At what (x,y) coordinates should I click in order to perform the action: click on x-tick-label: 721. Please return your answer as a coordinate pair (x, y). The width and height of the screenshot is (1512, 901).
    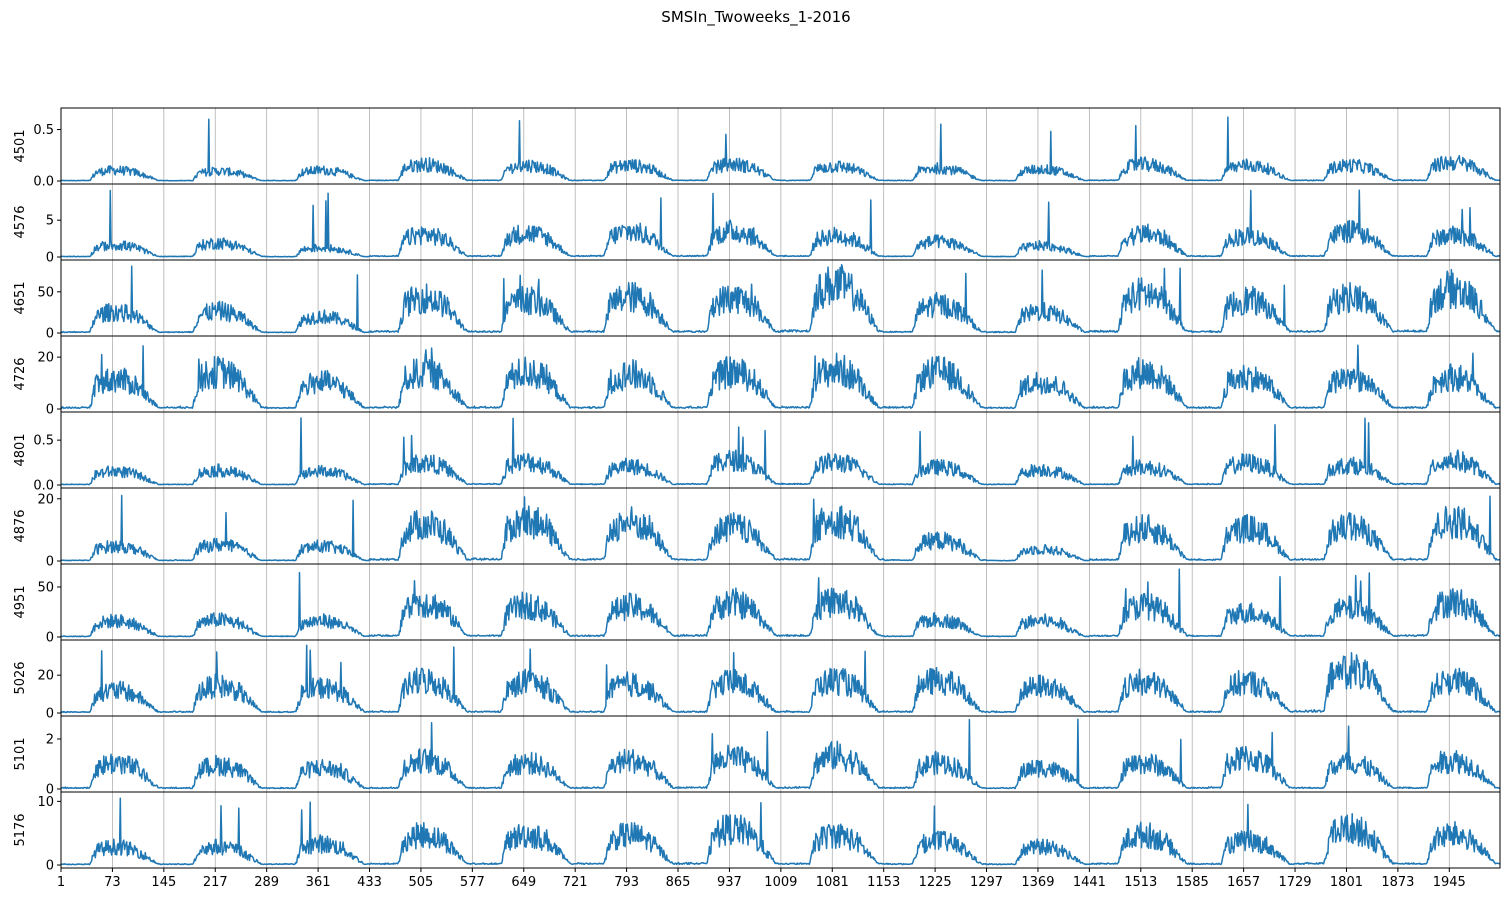
    Looking at the image, I should click on (575, 882).